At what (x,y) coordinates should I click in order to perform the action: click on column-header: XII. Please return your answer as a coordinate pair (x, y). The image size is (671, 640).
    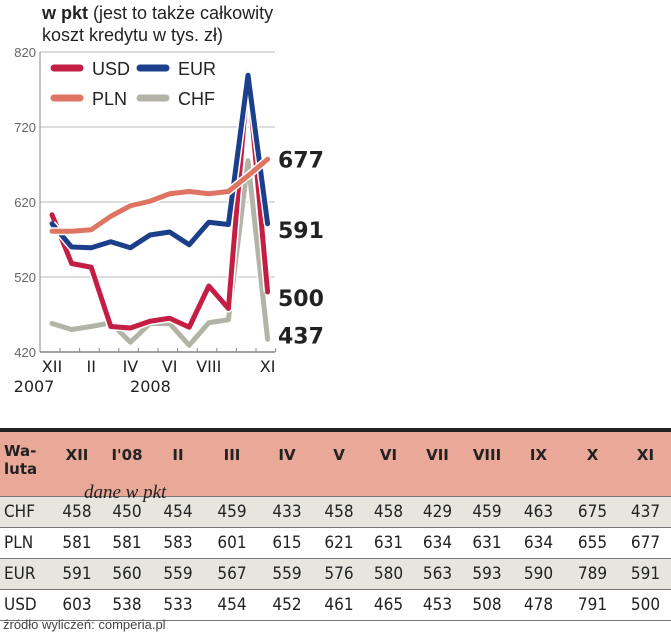
    Looking at the image, I should click on (77, 455).